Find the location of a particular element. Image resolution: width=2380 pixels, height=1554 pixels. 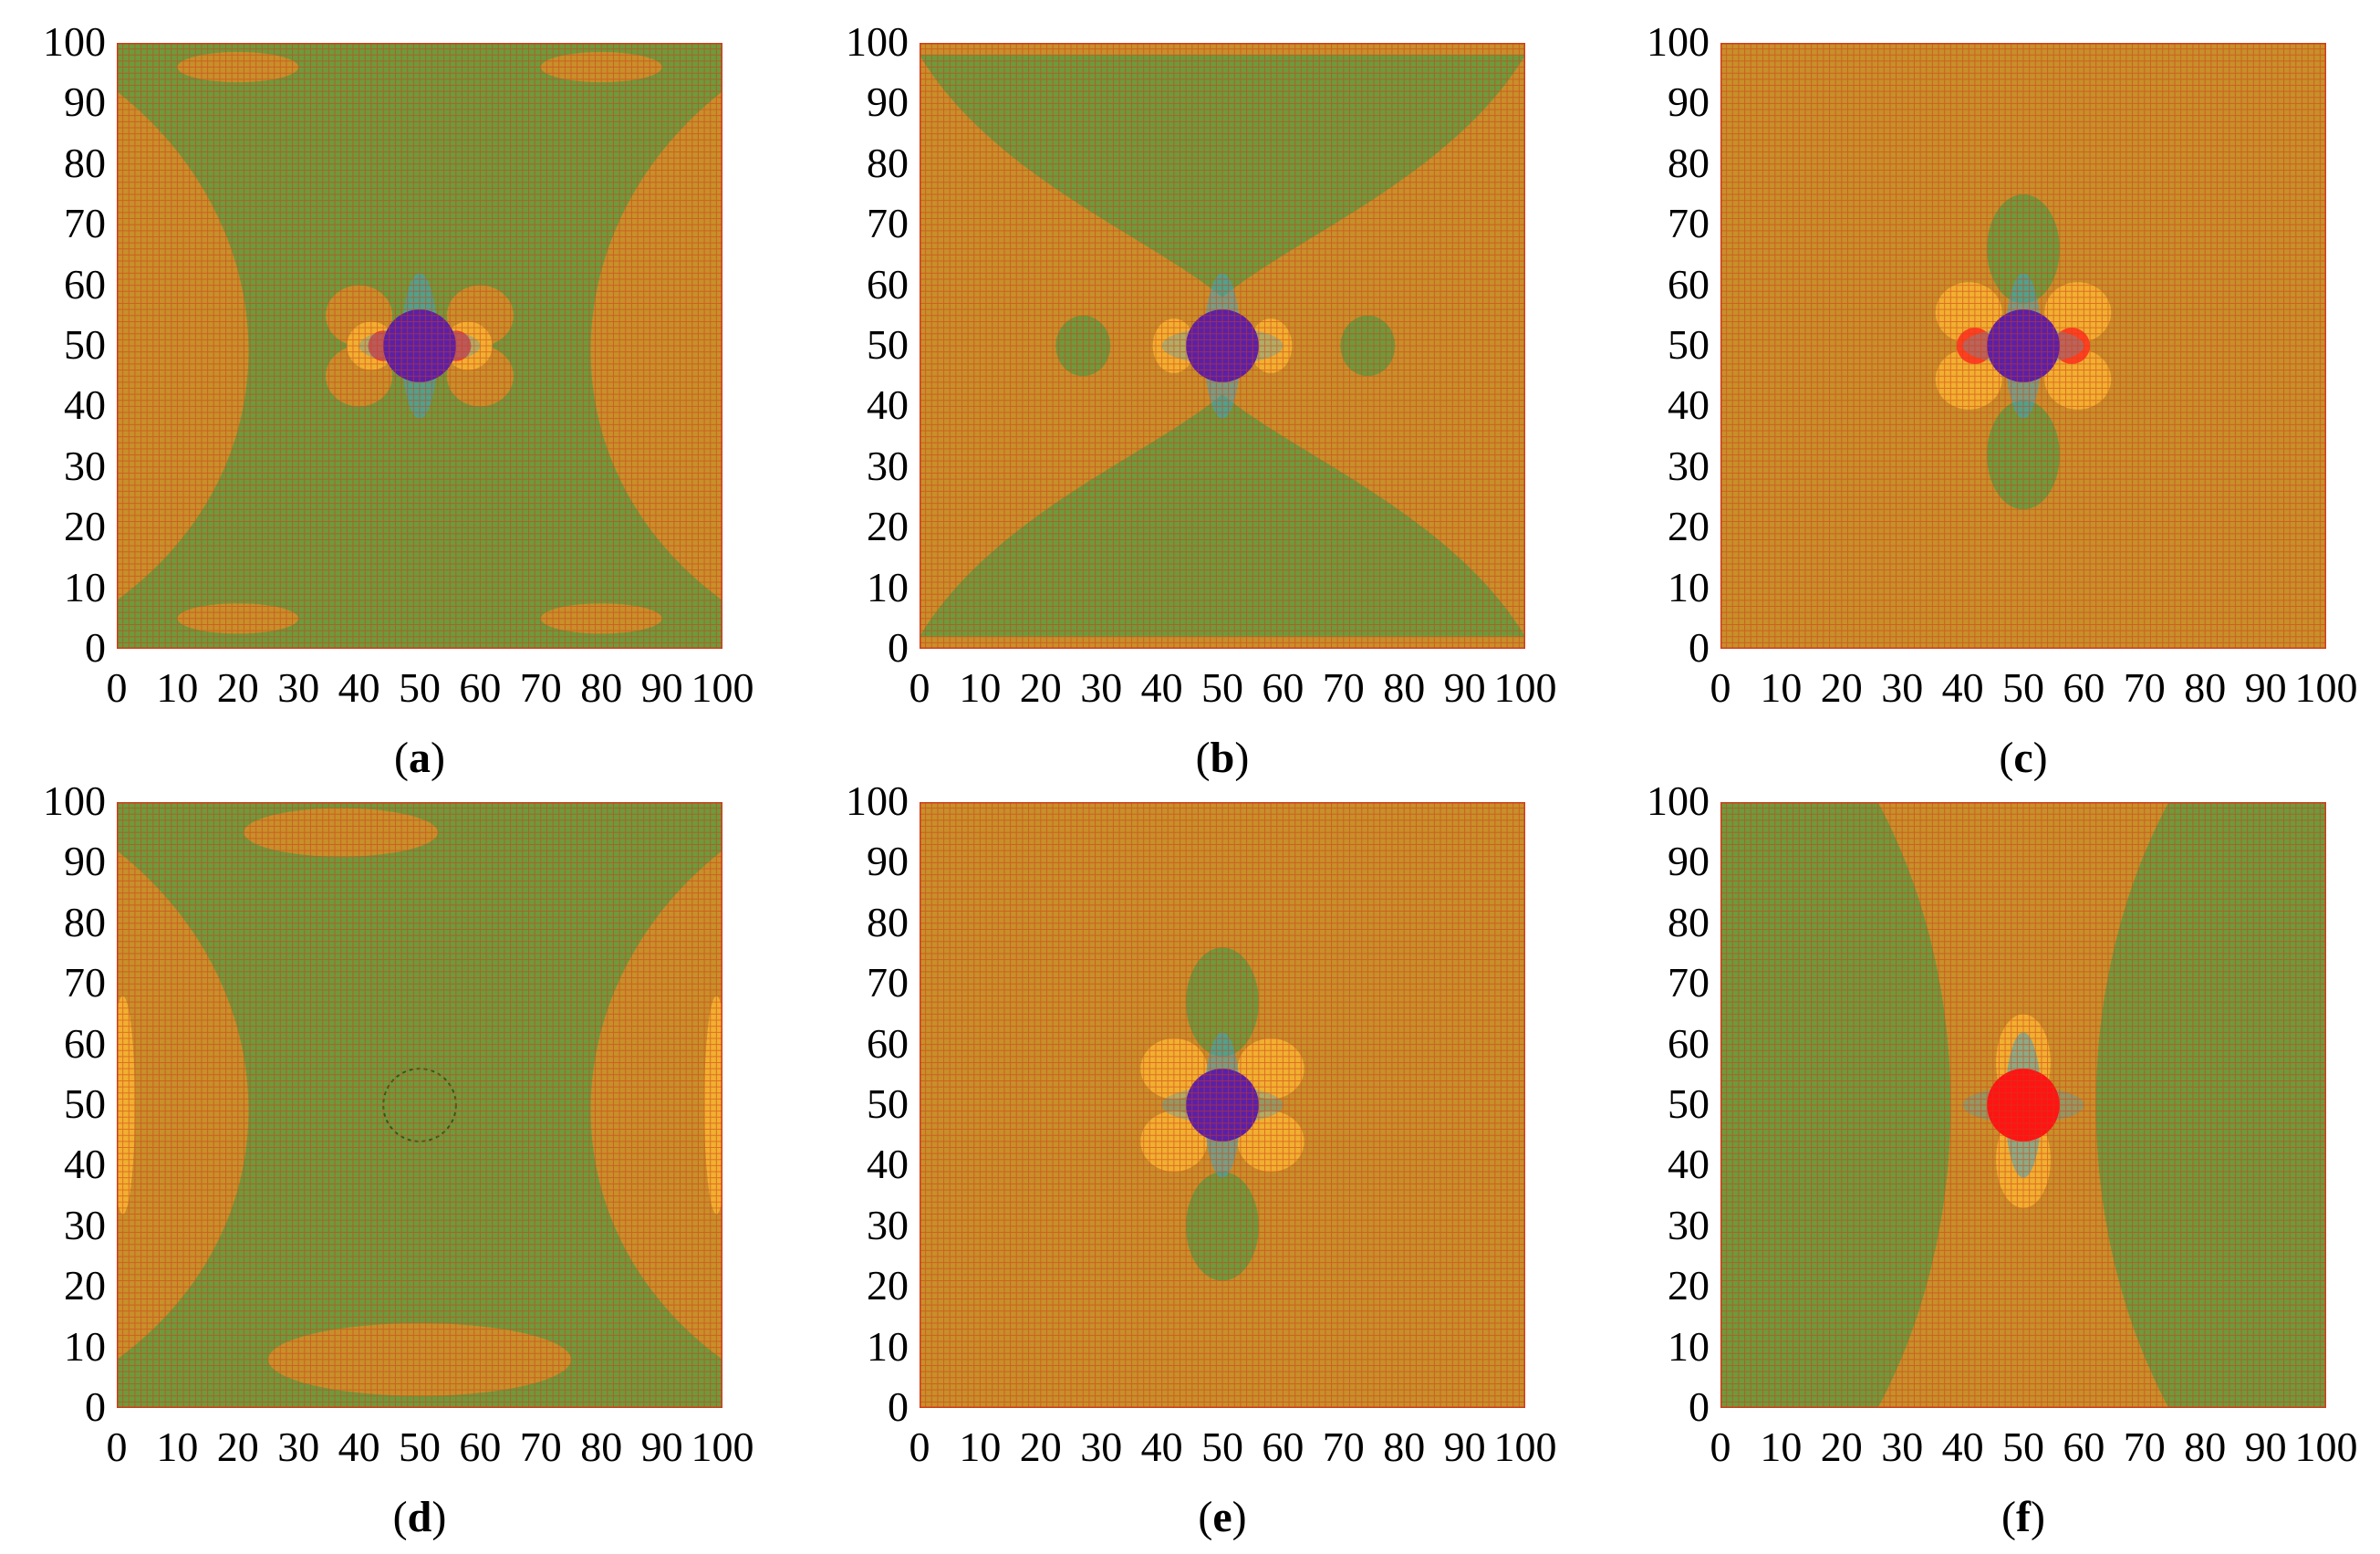

contour-plot-c is located at coordinates (2023, 346).